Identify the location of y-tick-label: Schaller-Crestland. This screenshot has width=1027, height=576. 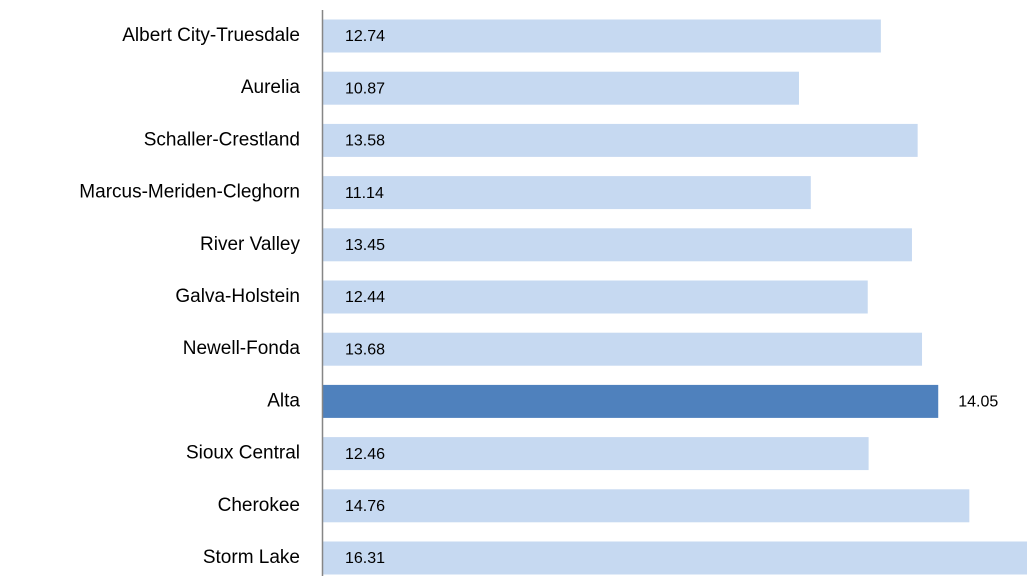
(222, 139).